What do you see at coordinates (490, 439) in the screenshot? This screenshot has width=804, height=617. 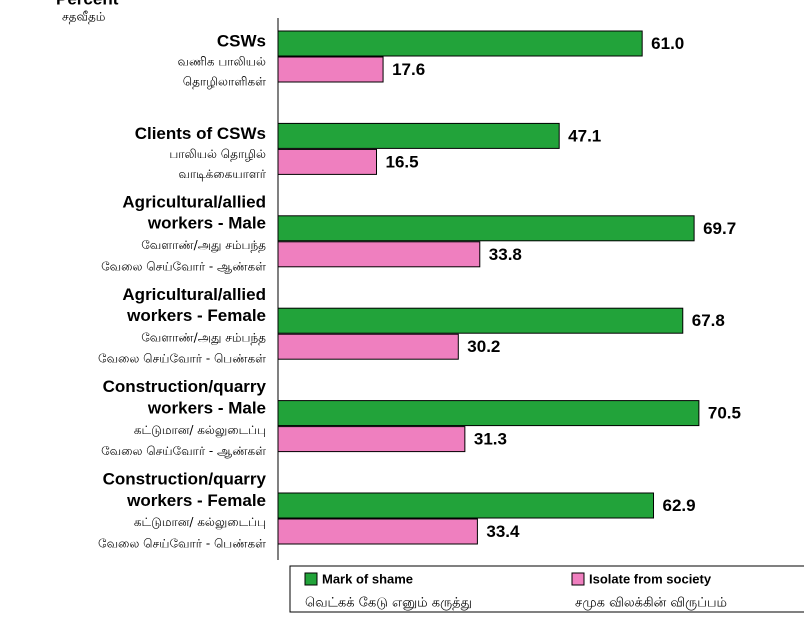 I see `value-label: 31.3` at bounding box center [490, 439].